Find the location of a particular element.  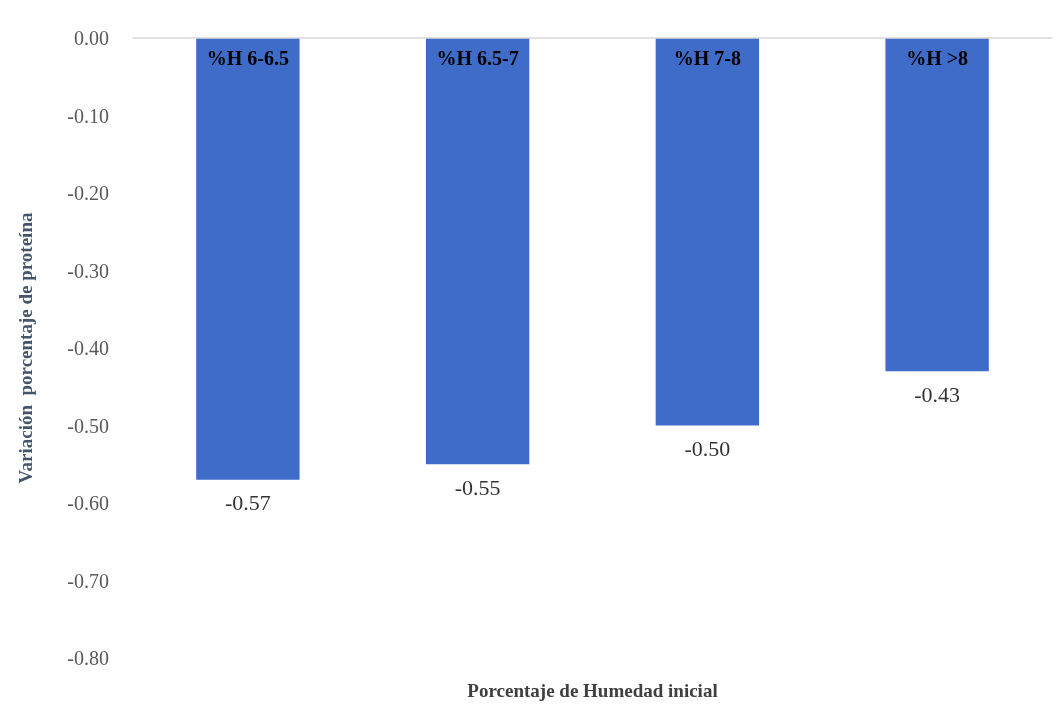

y-tick-label: -0.60 is located at coordinates (88, 503).